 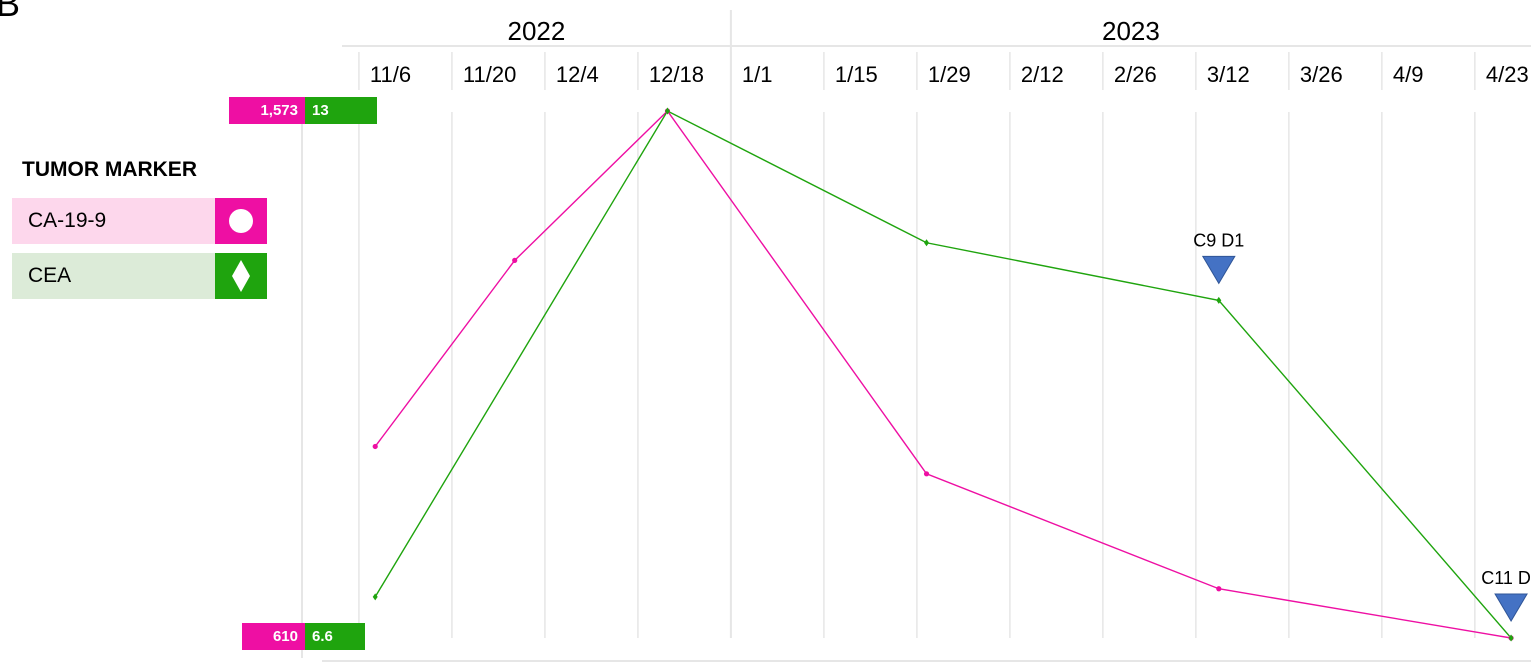 What do you see at coordinates (1362, 425) in the screenshot?
I see `annotations: C9 D1 C11 D1` at bounding box center [1362, 425].